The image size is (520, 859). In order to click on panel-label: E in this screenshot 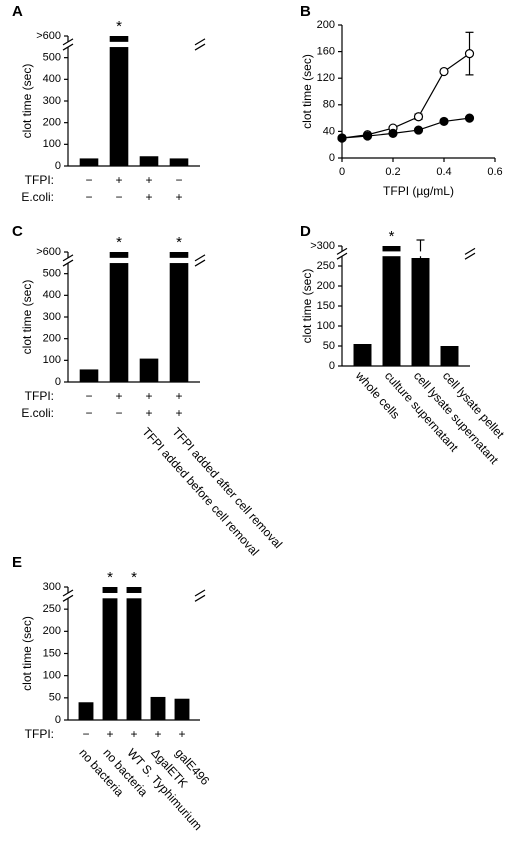, I will do `click(17, 562)`.